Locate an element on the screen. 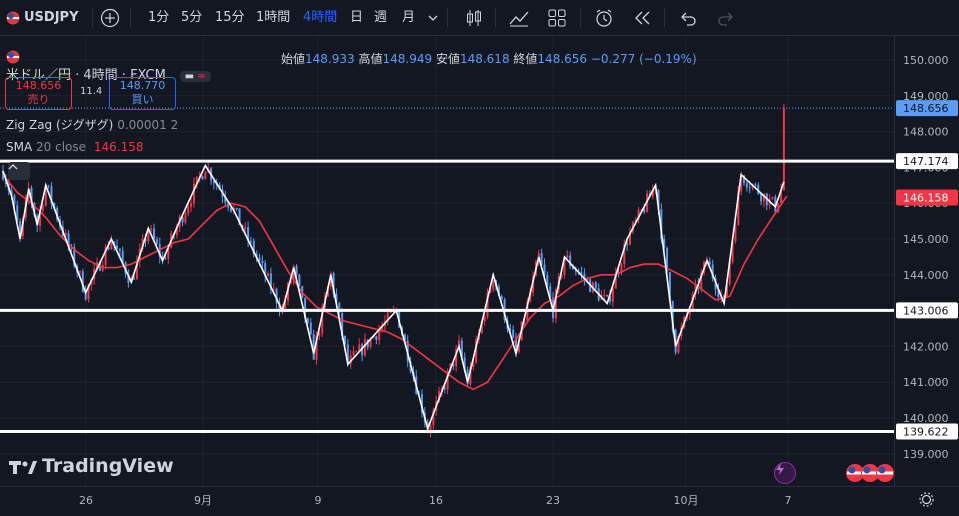 This screenshot has height=516, width=959. buy-button: 148.770 買い is located at coordinates (142, 93).